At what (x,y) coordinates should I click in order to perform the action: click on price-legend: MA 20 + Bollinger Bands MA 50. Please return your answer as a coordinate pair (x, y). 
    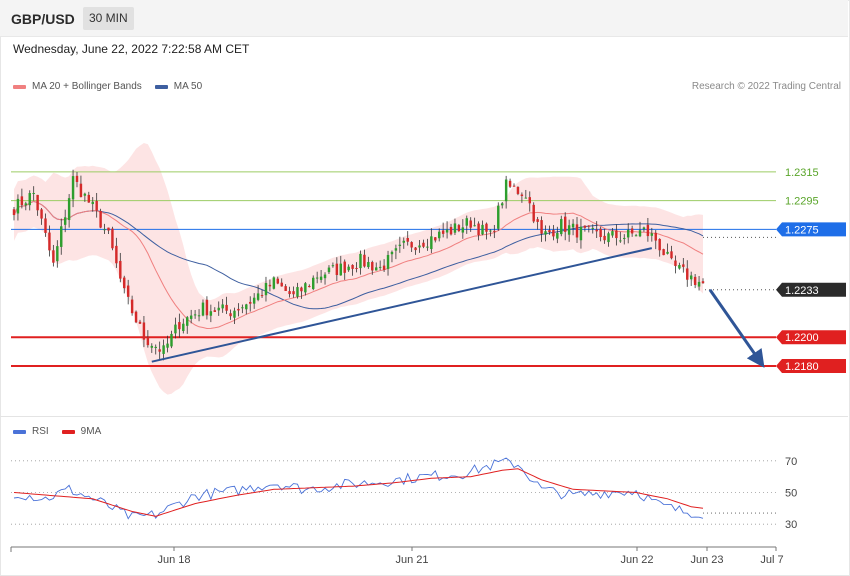
    Looking at the image, I should click on (114, 86).